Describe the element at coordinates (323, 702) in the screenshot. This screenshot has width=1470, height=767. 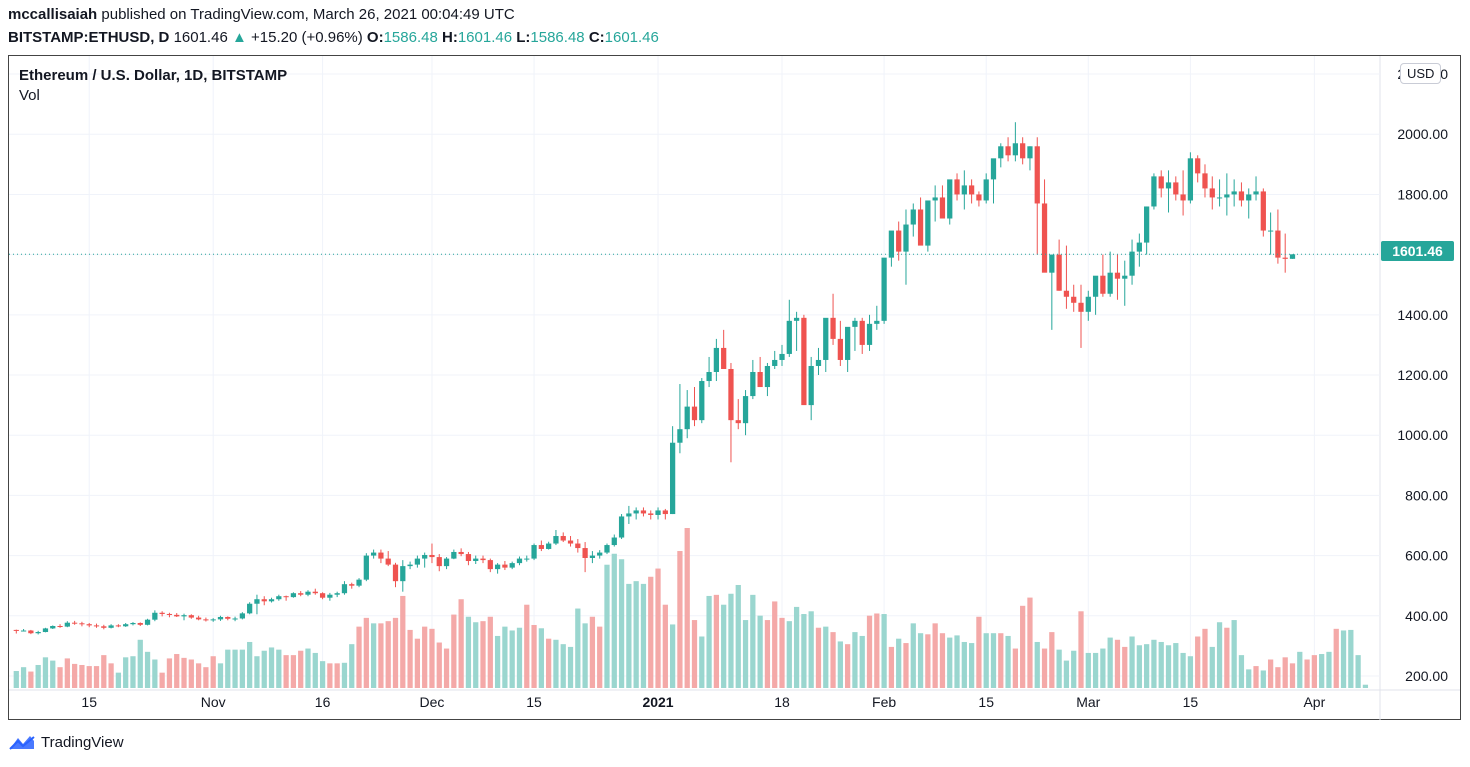
I see `x-tick-label: 16` at that location.